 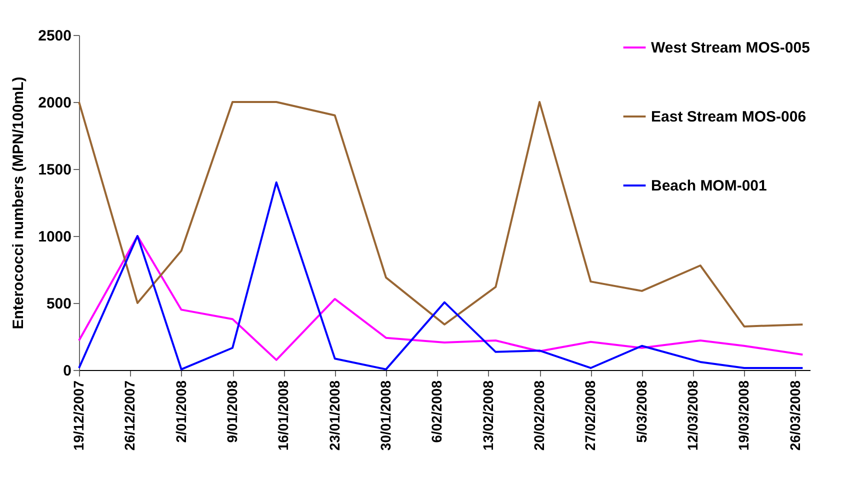 What do you see at coordinates (78, 415) in the screenshot?
I see `x-tick-label: 19/12/2007` at bounding box center [78, 415].